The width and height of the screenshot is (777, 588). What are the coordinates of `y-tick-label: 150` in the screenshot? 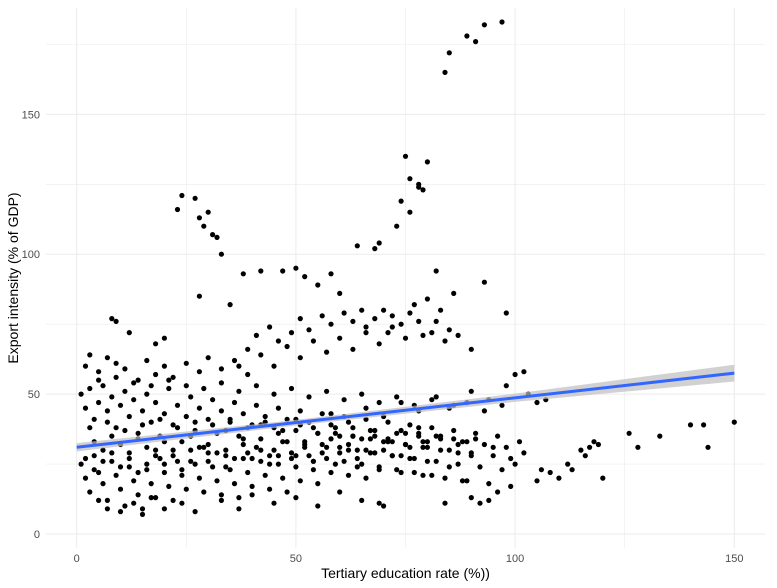 It's located at (31, 115).